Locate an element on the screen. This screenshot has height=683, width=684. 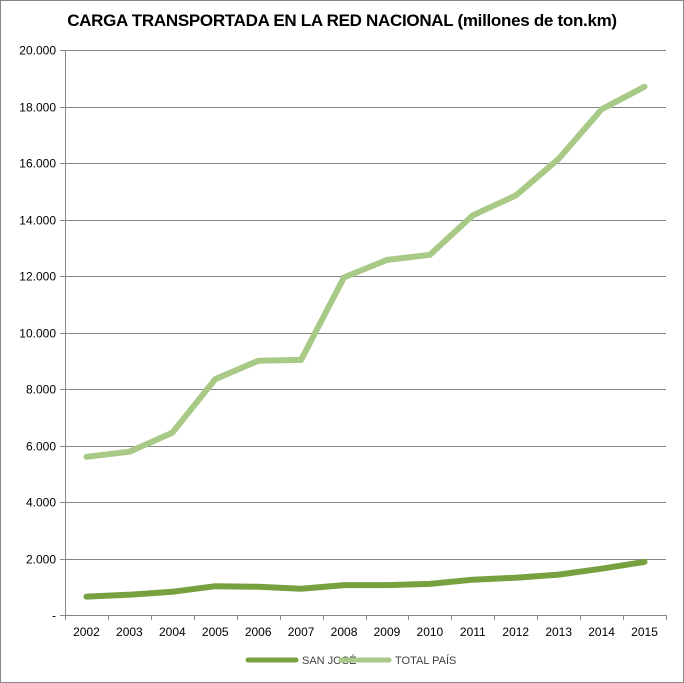
x-tick-label: 2007 is located at coordinates (301, 632).